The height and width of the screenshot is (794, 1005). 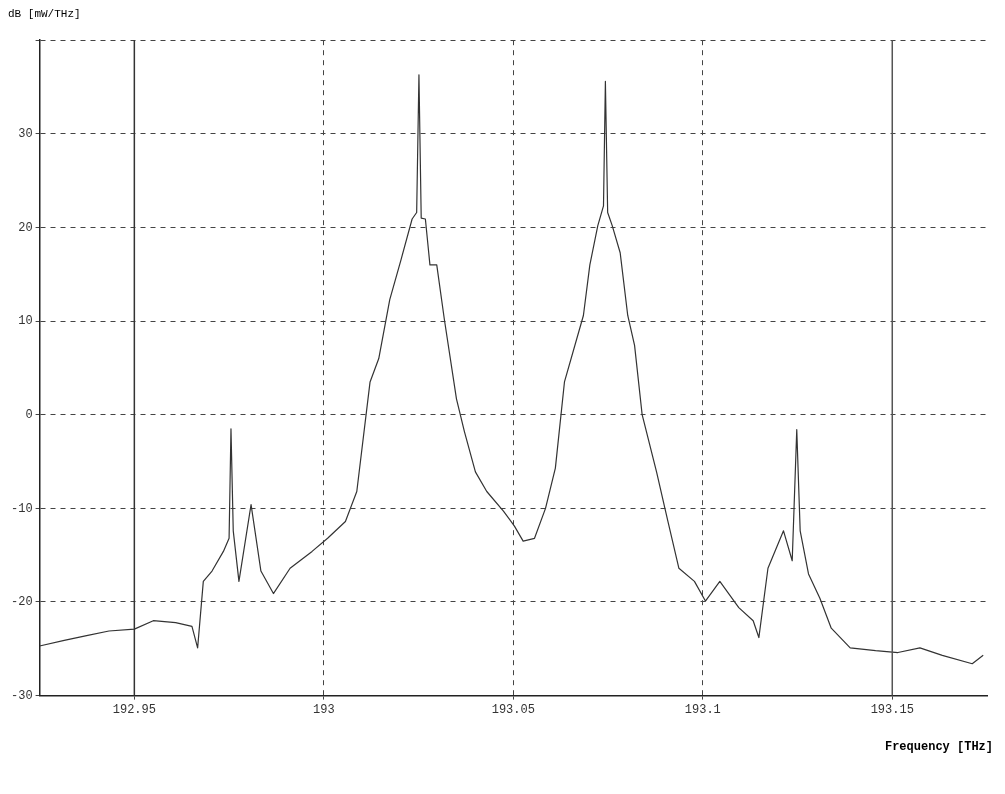 What do you see at coordinates (892, 709) in the screenshot?
I see `x-tick-label: 193.15` at bounding box center [892, 709].